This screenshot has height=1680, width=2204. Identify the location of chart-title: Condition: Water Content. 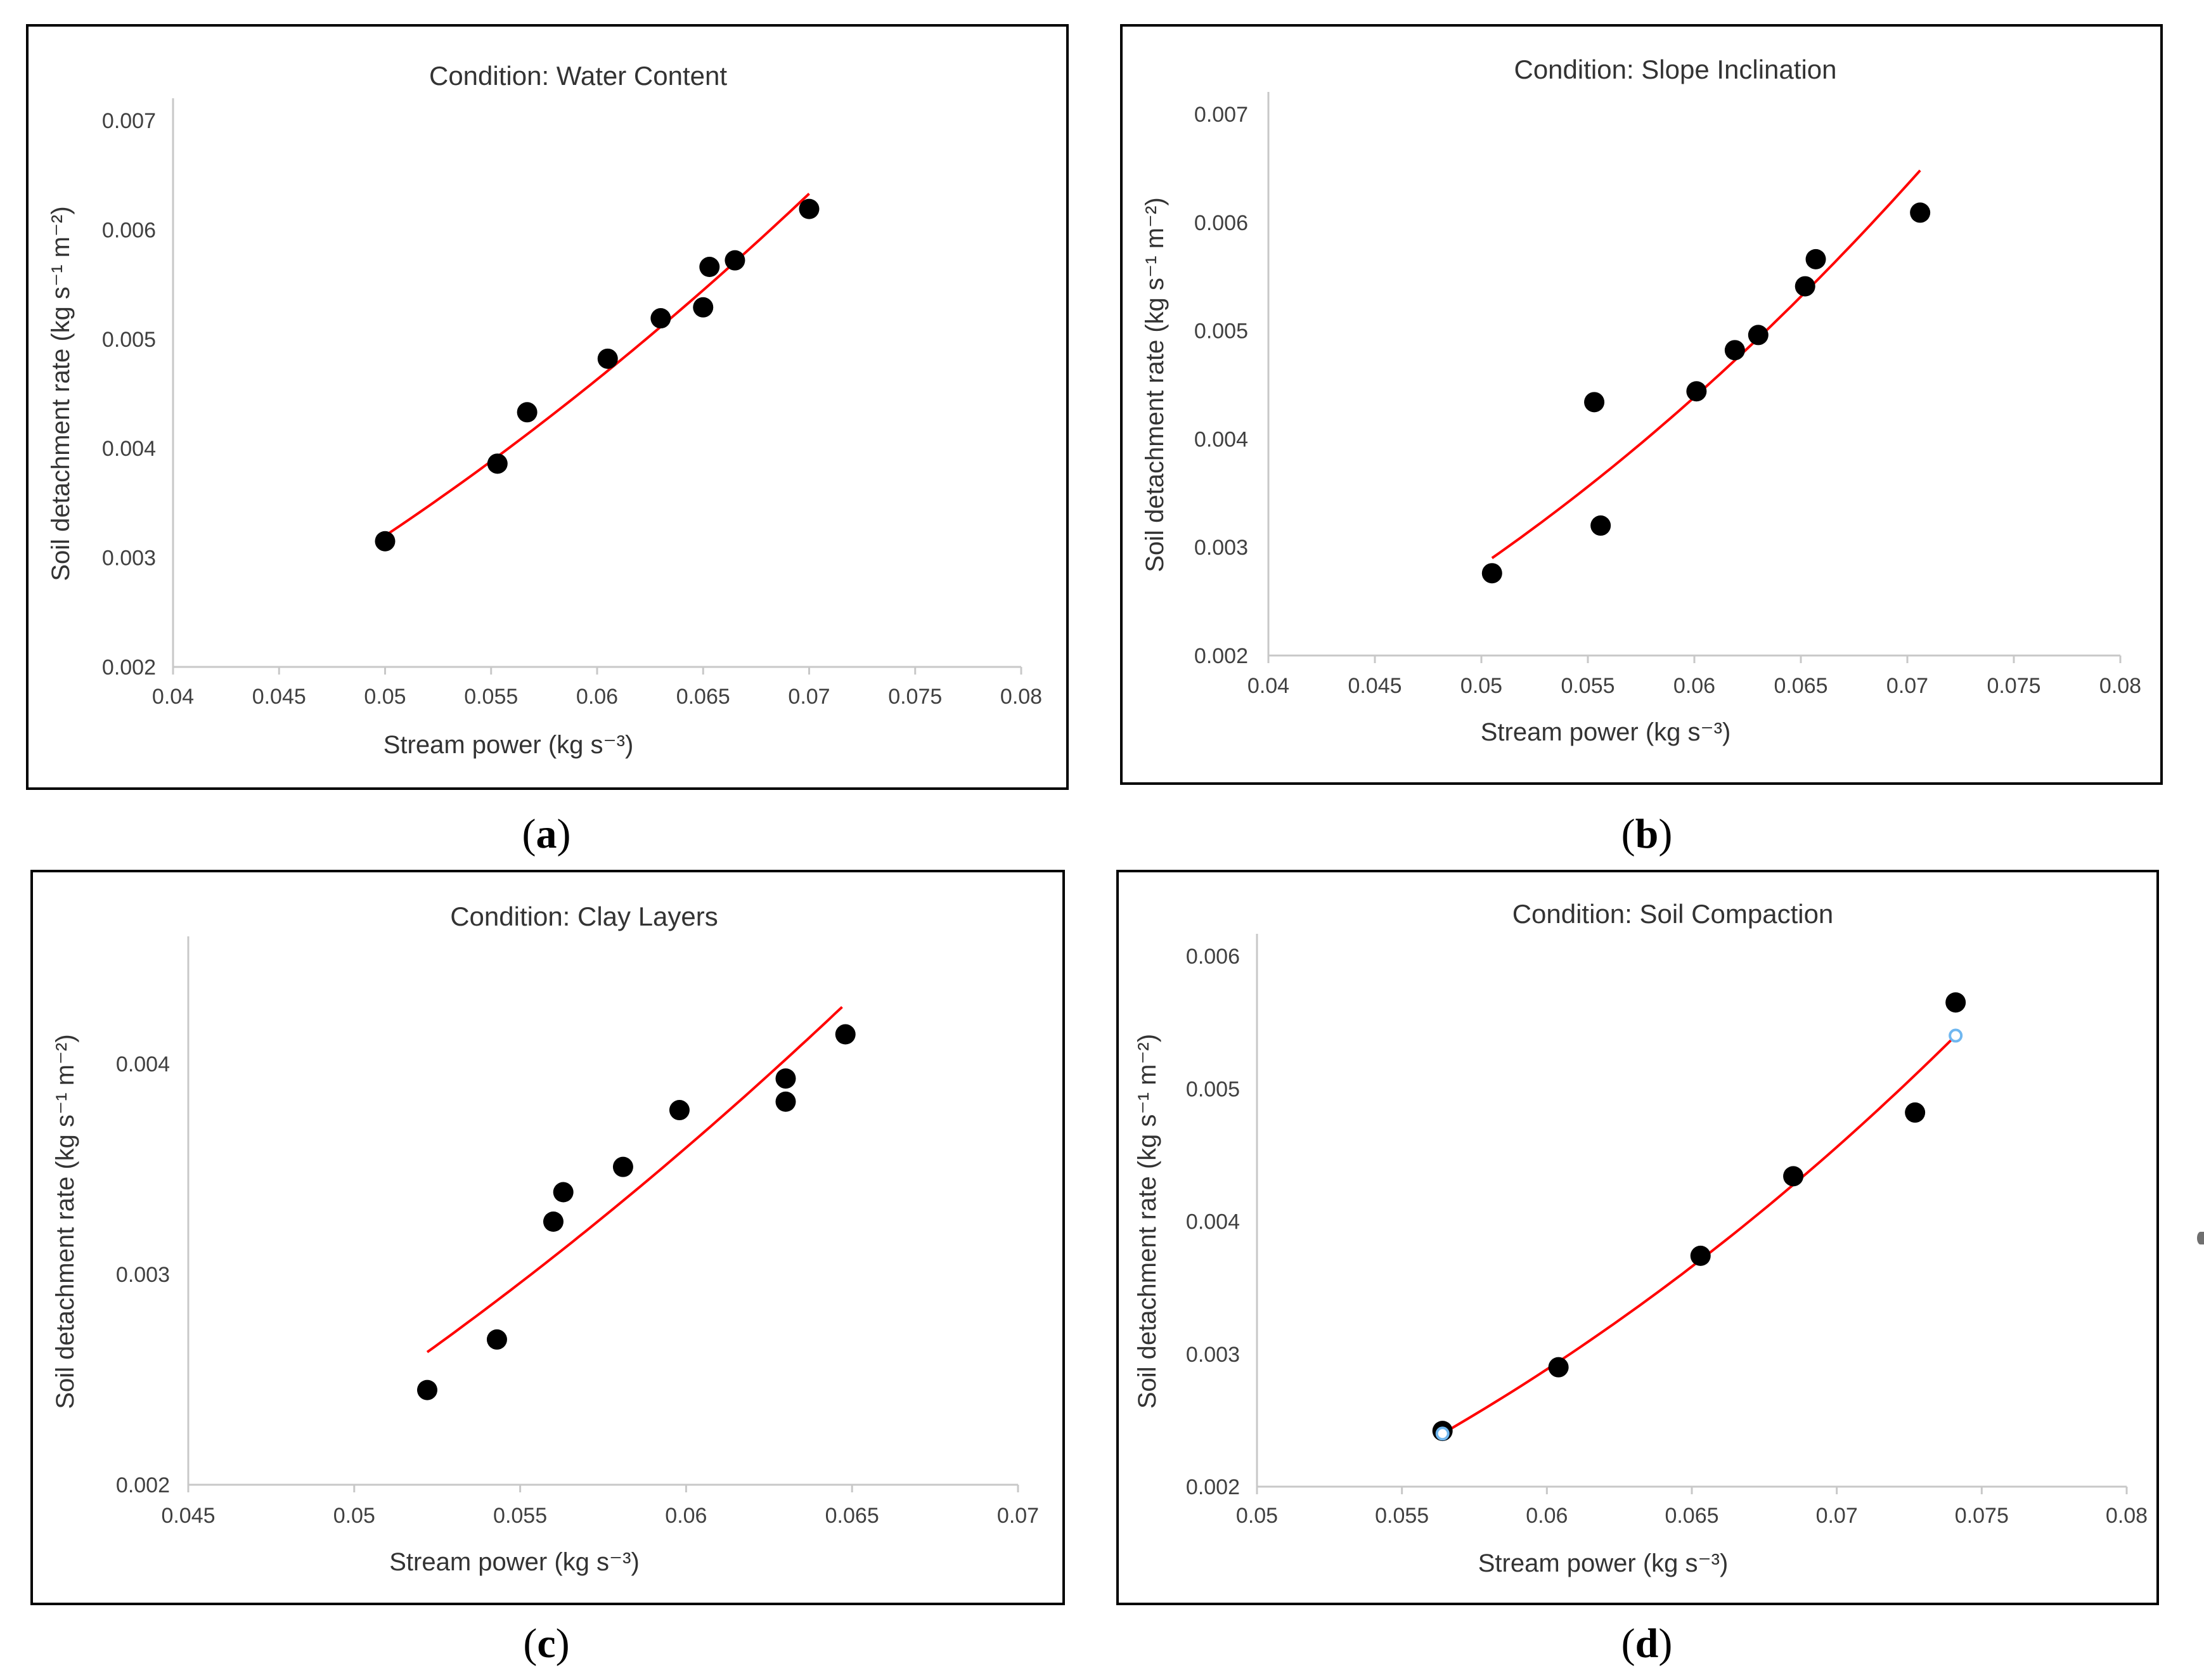
(578, 76).